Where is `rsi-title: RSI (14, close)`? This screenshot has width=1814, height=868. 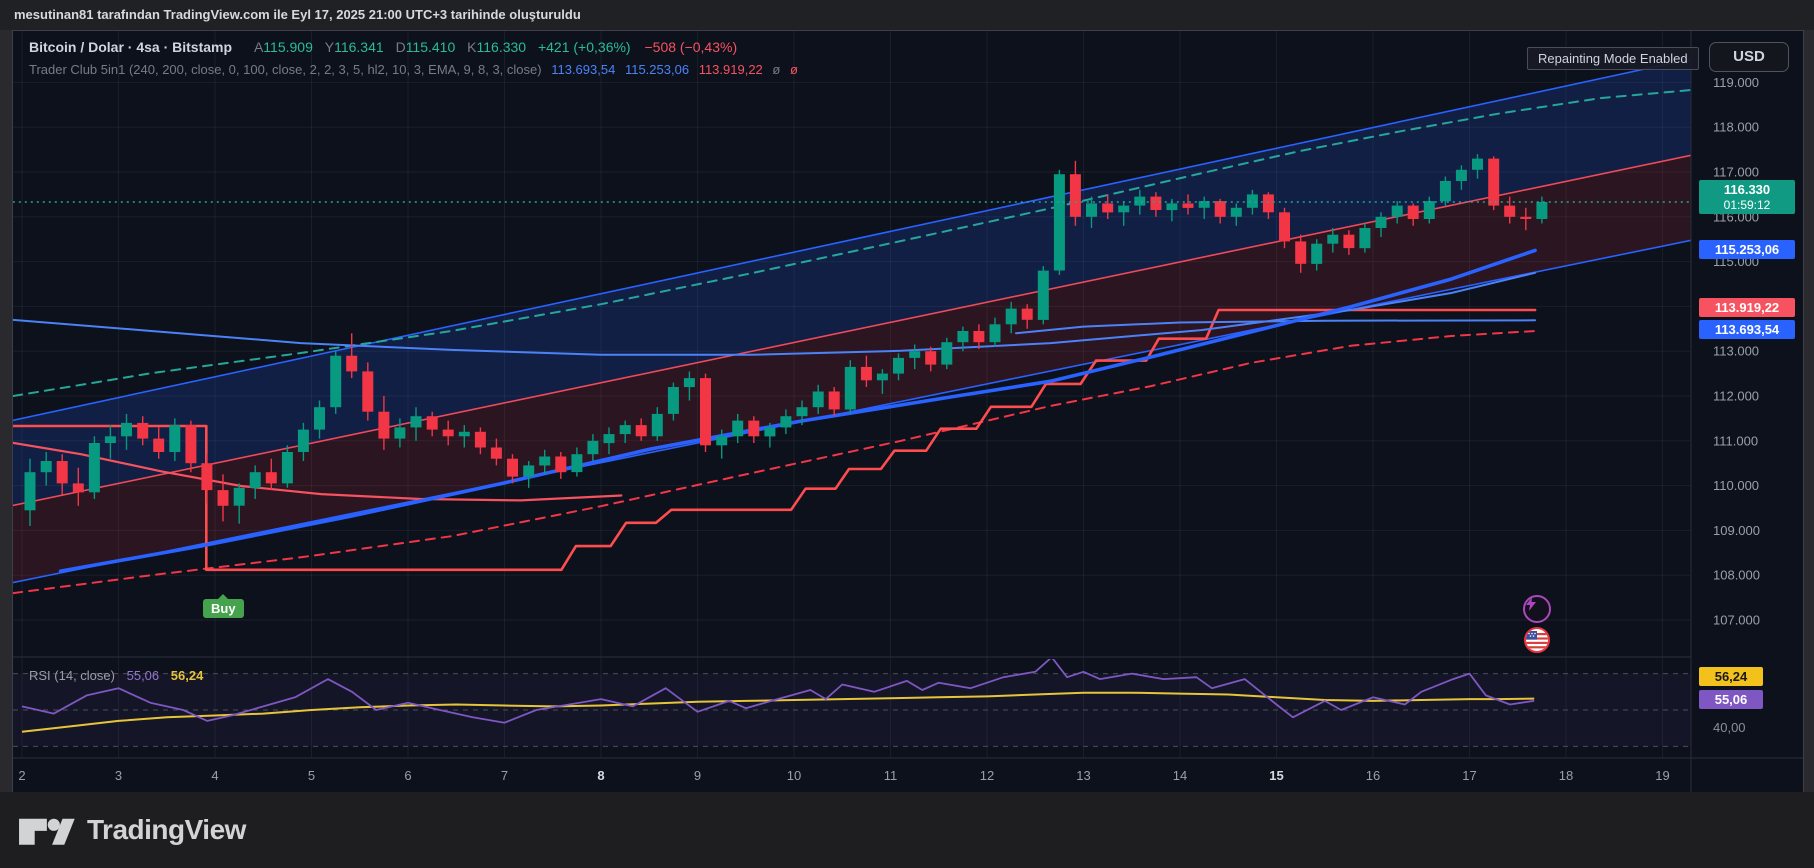 rsi-title: RSI (14, close) is located at coordinates (72, 675).